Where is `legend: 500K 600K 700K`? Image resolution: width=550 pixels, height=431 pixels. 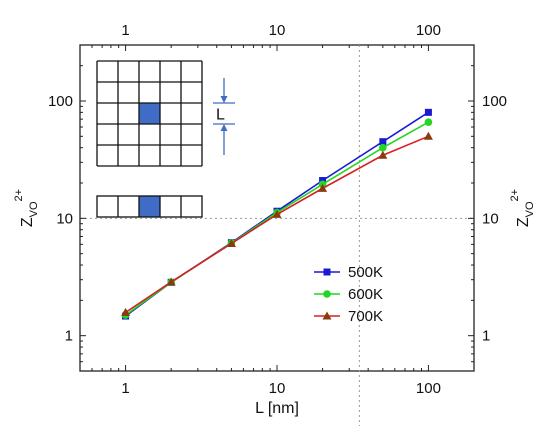 legend: 500K 600K 700K is located at coordinates (348, 294).